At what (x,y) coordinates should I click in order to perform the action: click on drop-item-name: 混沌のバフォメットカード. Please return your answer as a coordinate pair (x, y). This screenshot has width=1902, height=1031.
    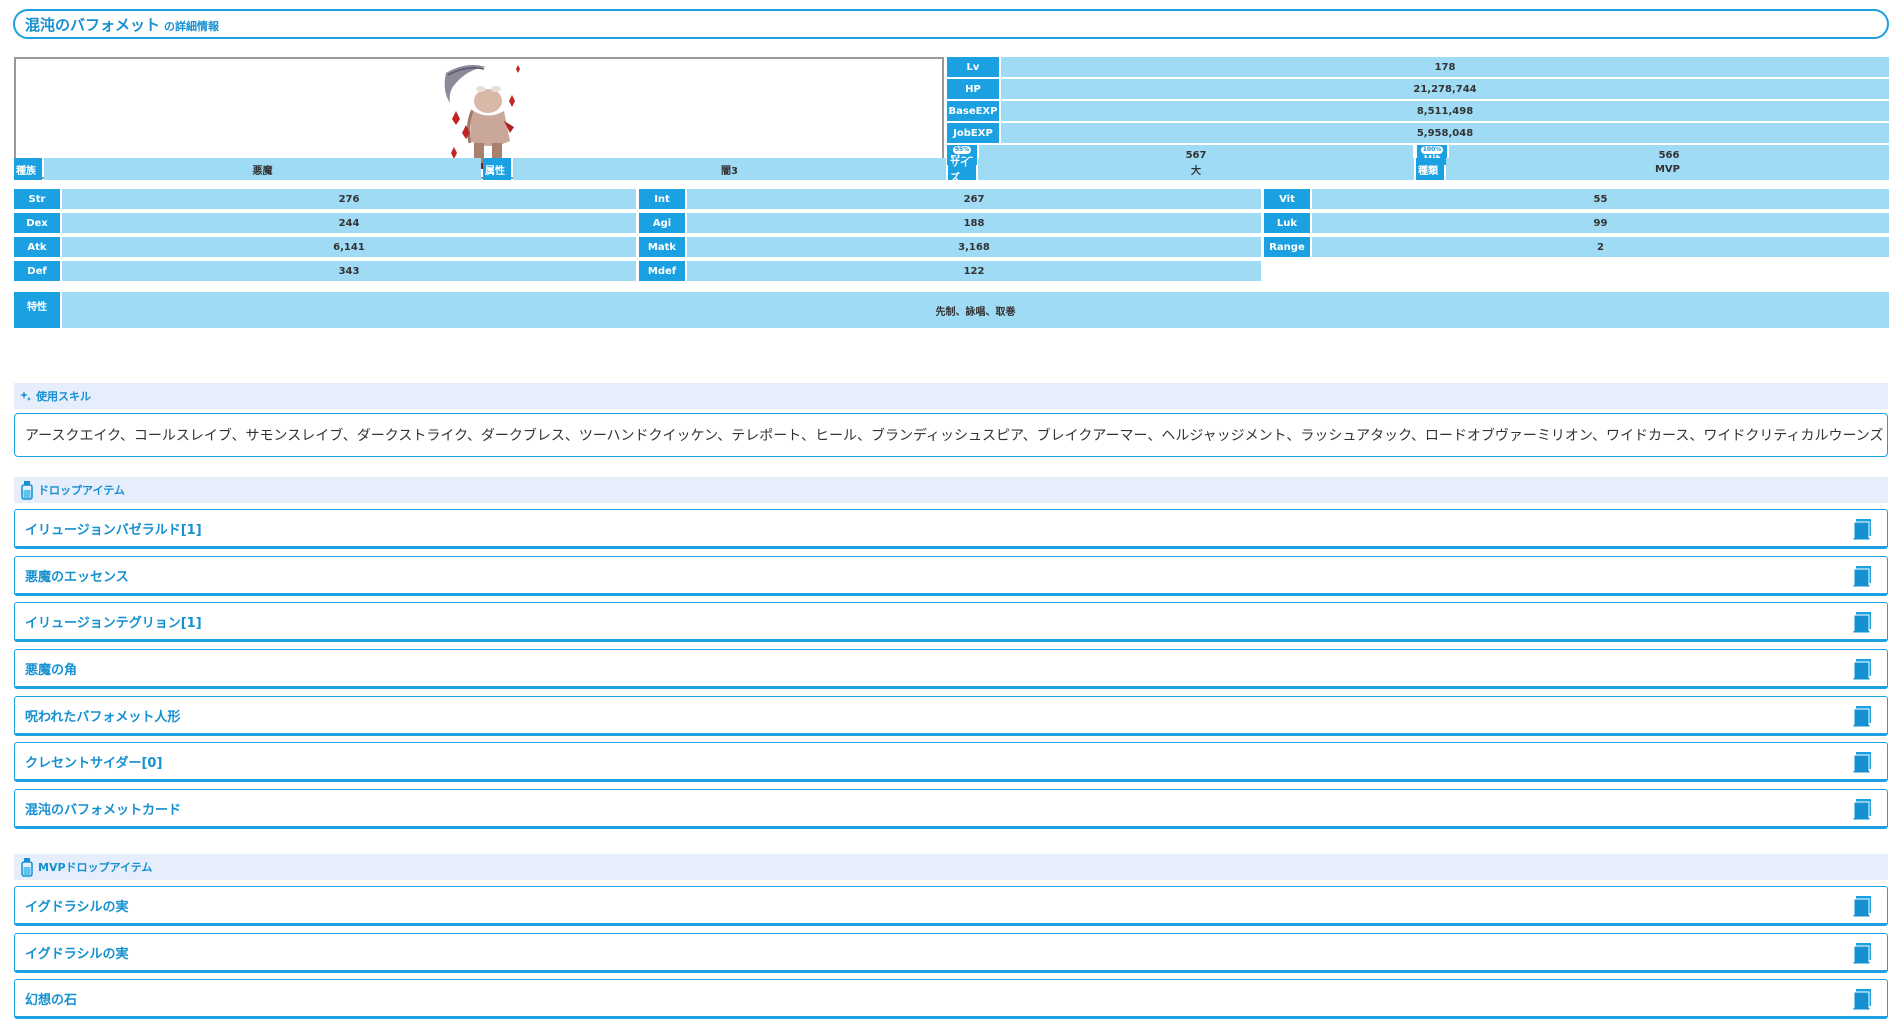
    Looking at the image, I should click on (103, 810).